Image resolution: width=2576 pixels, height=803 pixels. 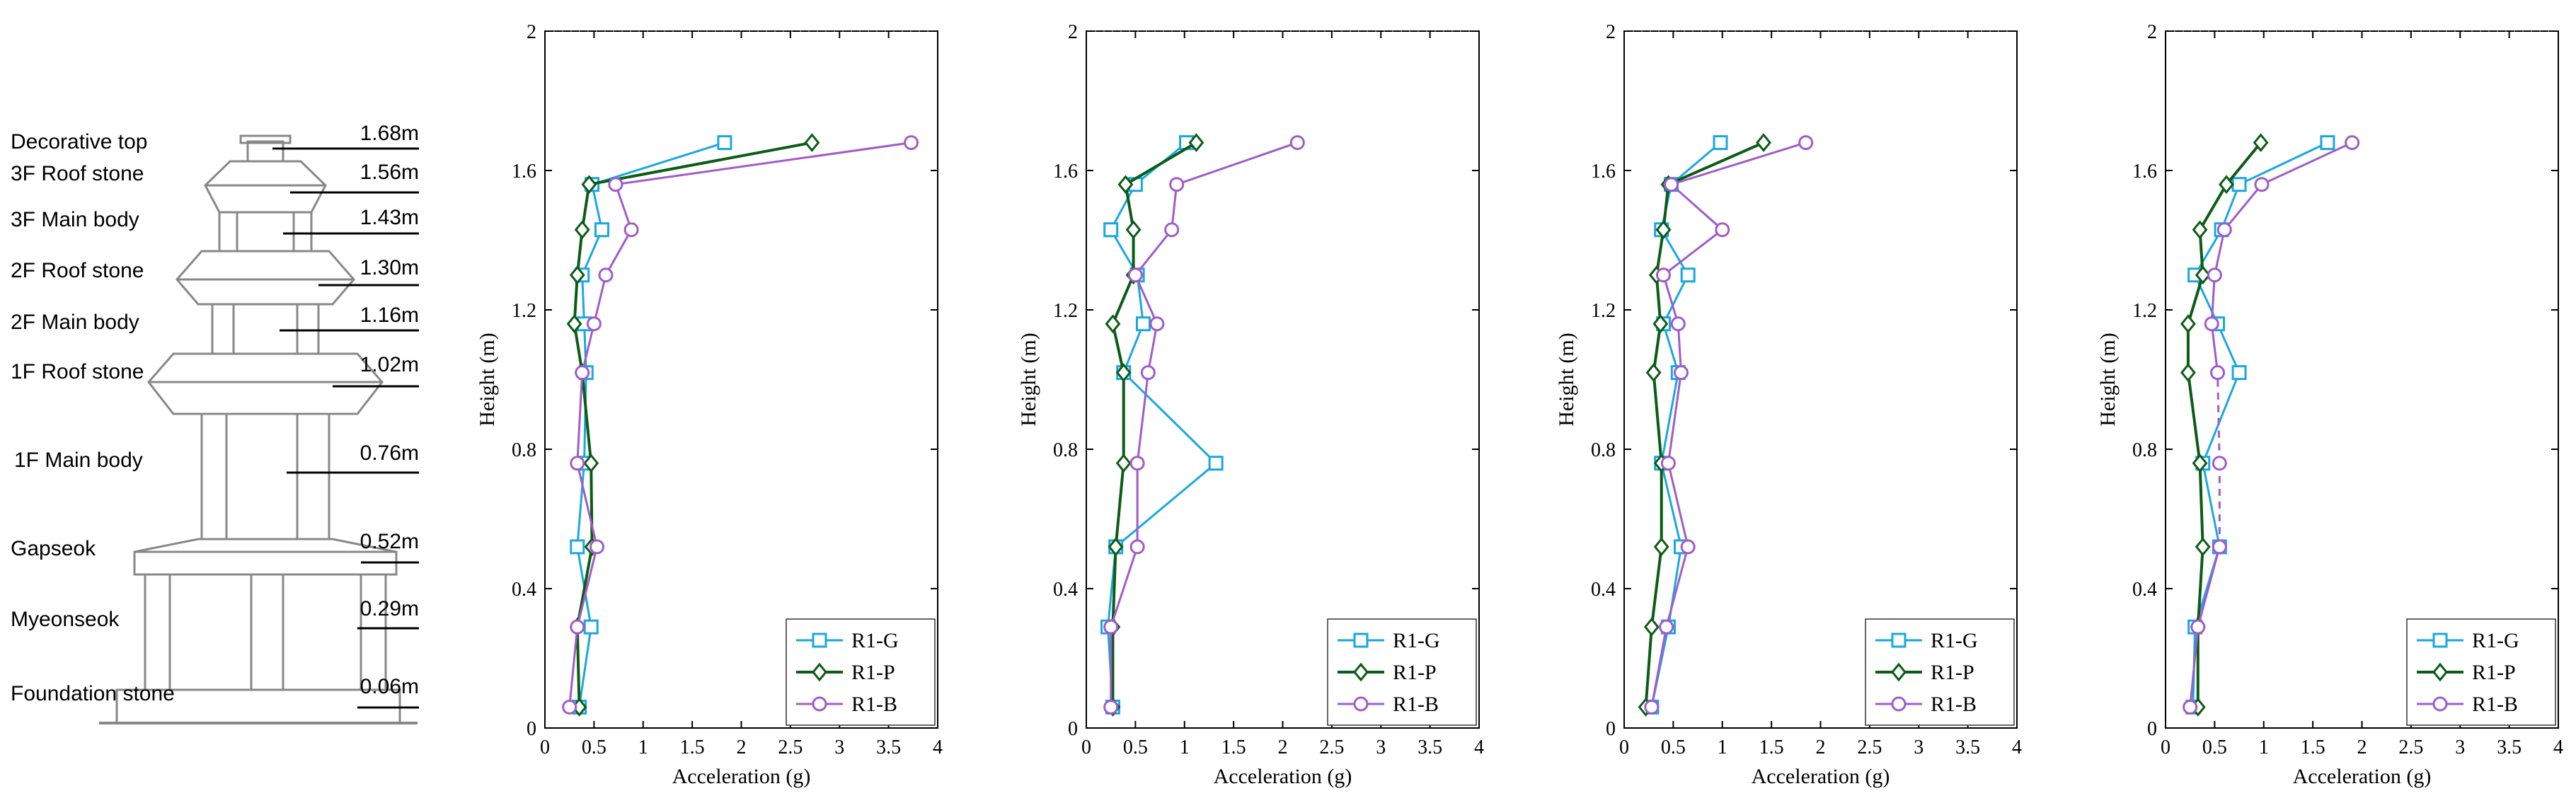 What do you see at coordinates (93, 693) in the screenshot?
I see `tower-component-label: Foundation stone` at bounding box center [93, 693].